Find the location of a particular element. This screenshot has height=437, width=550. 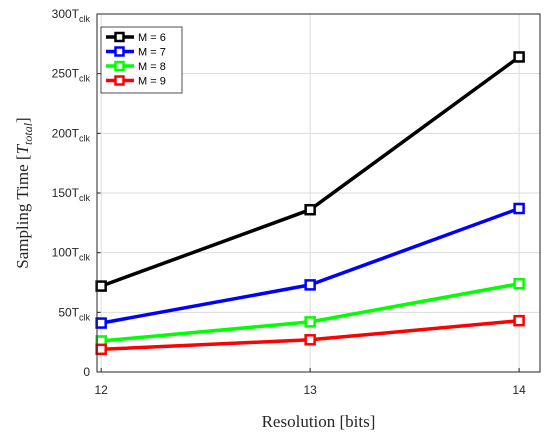

legend-entry-4: M = 9 is located at coordinates (152, 82).